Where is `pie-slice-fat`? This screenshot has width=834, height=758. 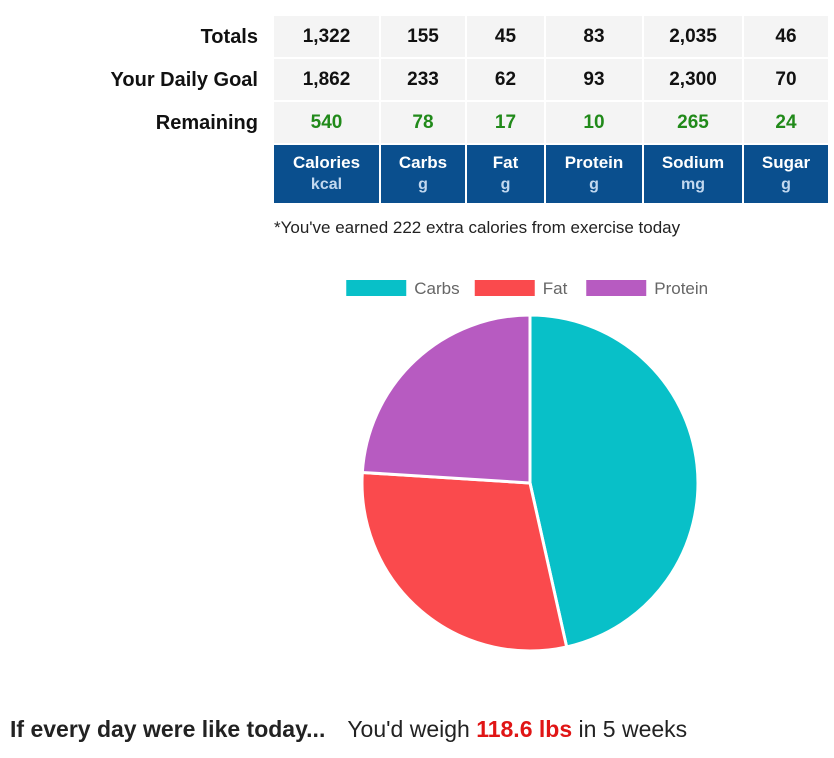 pie-slice-fat is located at coordinates (464, 561).